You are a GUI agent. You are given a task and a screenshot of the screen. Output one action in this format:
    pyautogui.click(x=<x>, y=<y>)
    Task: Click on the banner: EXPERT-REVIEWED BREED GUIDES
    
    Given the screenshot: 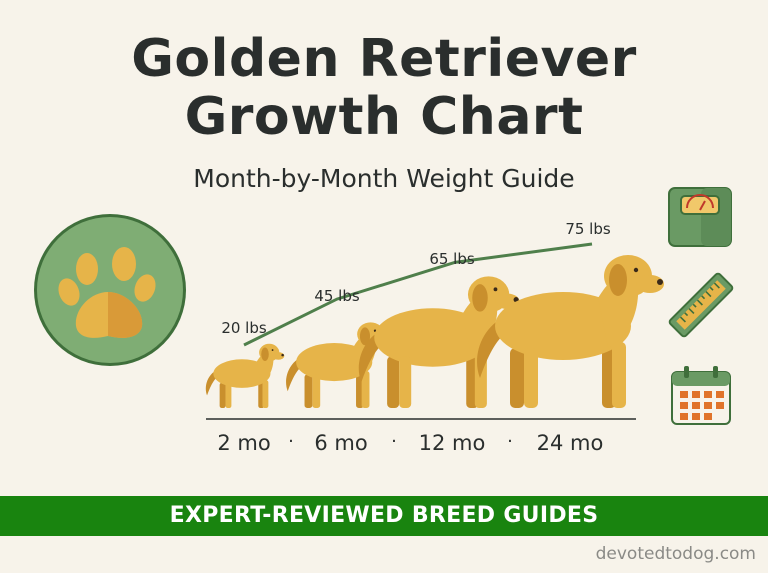 What is the action you would take?
    pyautogui.click(x=384, y=516)
    